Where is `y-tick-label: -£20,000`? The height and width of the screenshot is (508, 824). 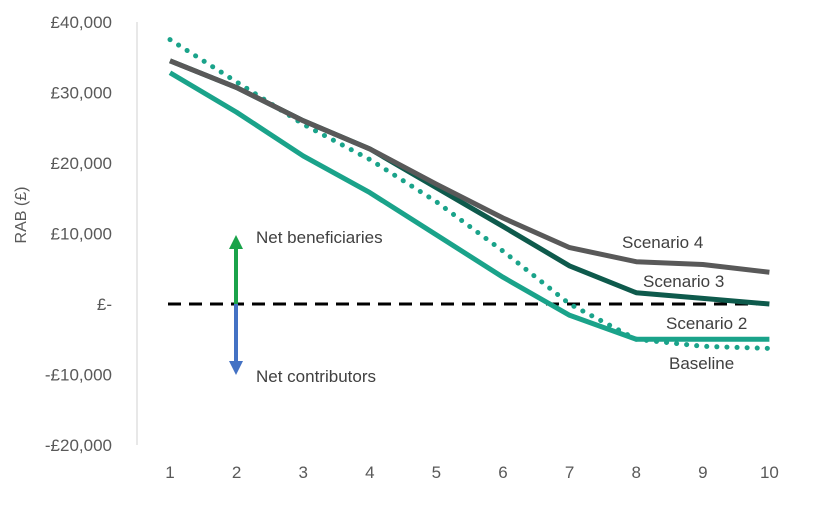
y-tick-label: -£20,000 is located at coordinates (78, 445).